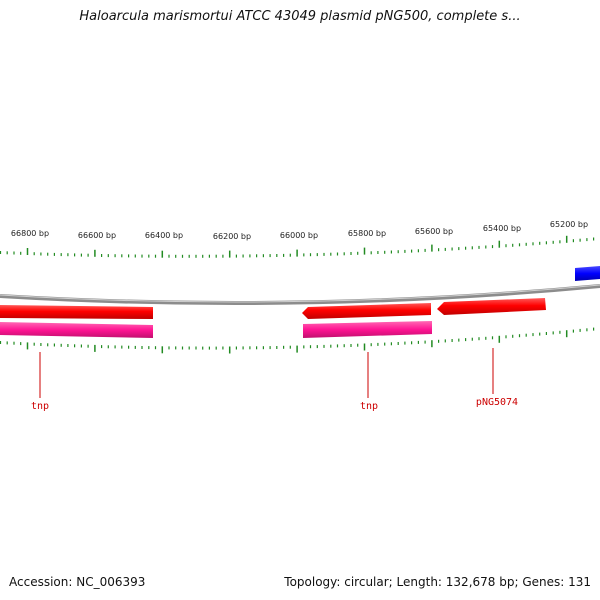 The image size is (600, 600). I want to click on scale-label: 65600 bp, so click(434, 231).